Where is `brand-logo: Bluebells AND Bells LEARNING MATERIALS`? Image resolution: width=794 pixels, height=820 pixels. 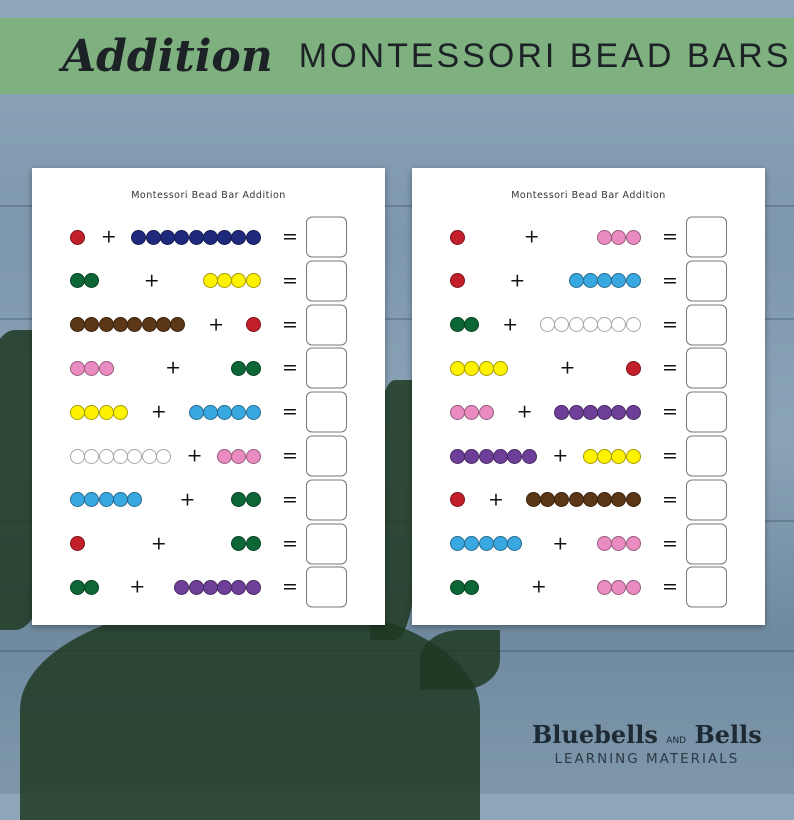
brand-logo: Bluebells AND Bells LEARNING MATERIALS is located at coordinates (647, 743).